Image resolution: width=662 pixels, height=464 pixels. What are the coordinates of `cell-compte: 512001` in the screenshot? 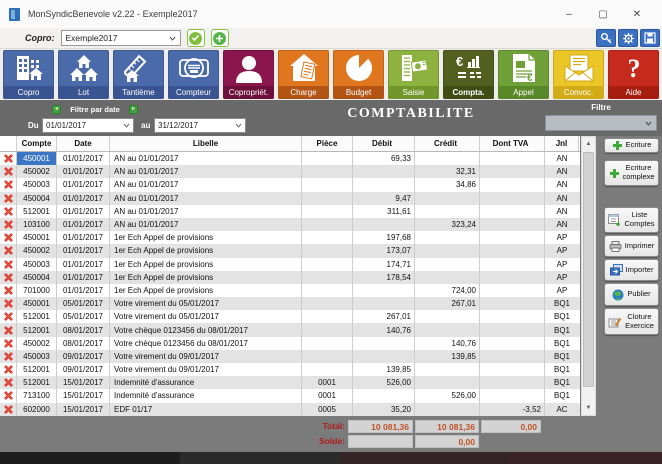 It's located at (37, 330).